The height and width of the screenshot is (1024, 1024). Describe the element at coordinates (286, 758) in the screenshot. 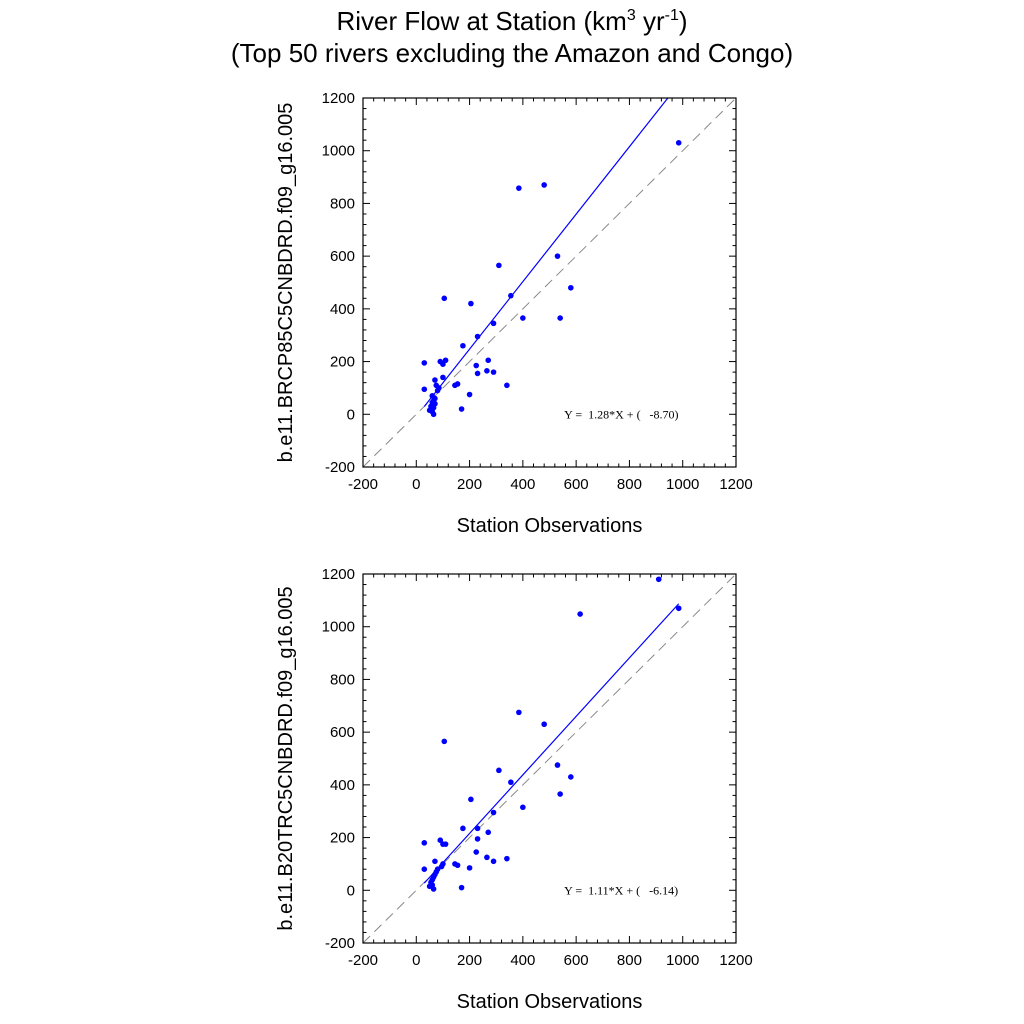

I see `y-axis-label: b.e11.B20TRC5CNBDRD.f09_g16.005` at that location.